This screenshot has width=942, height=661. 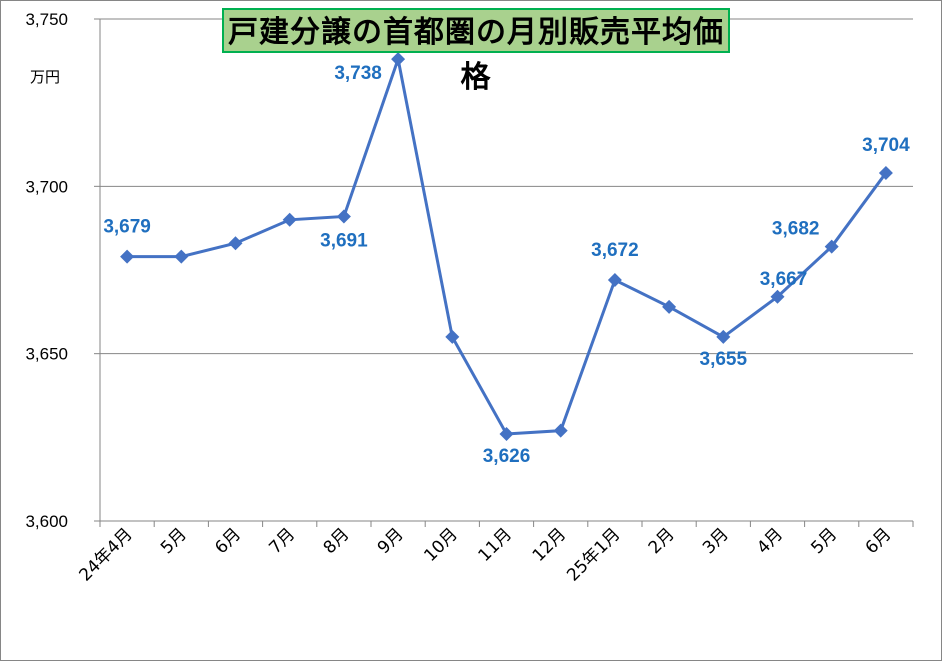 I want to click on x-tick-label: 25年1月, so click(x=593, y=554).